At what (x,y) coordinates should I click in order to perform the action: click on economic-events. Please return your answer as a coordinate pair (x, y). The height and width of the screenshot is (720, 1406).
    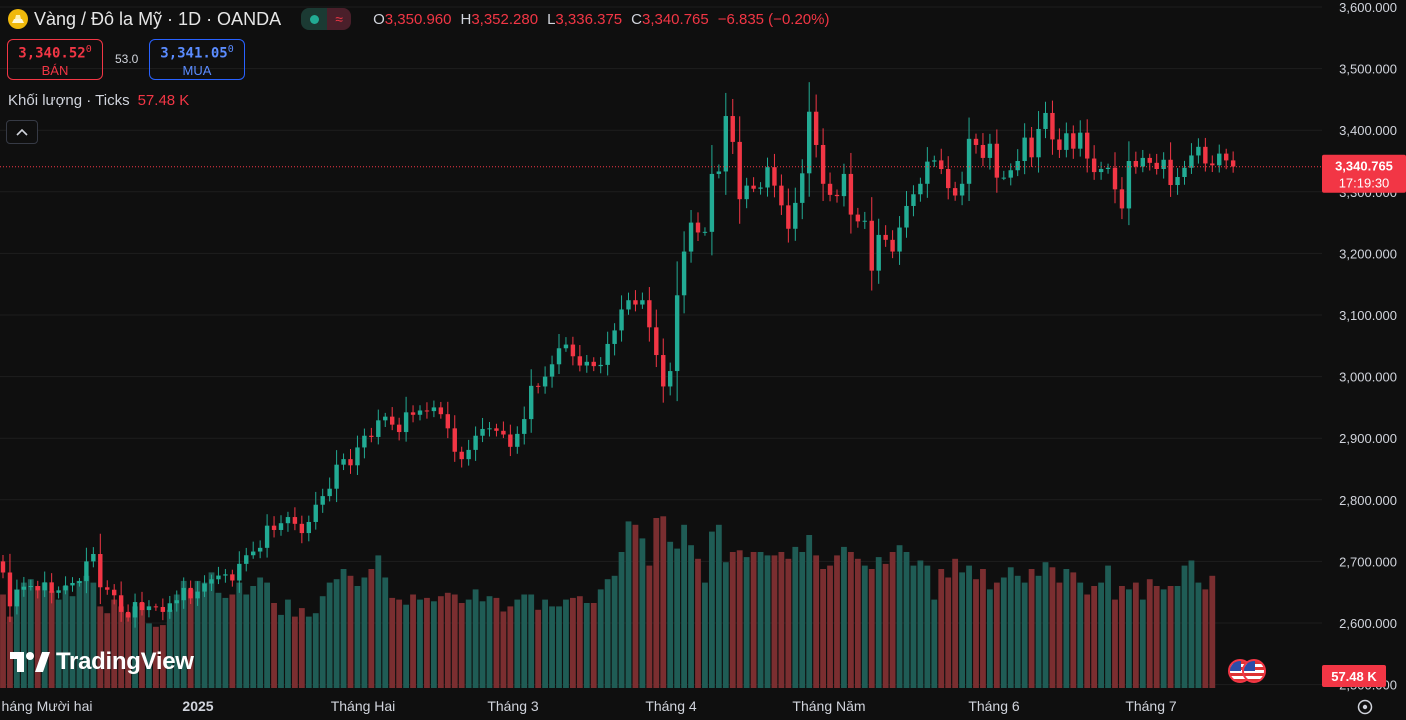
    Looking at the image, I should click on (1253, 672).